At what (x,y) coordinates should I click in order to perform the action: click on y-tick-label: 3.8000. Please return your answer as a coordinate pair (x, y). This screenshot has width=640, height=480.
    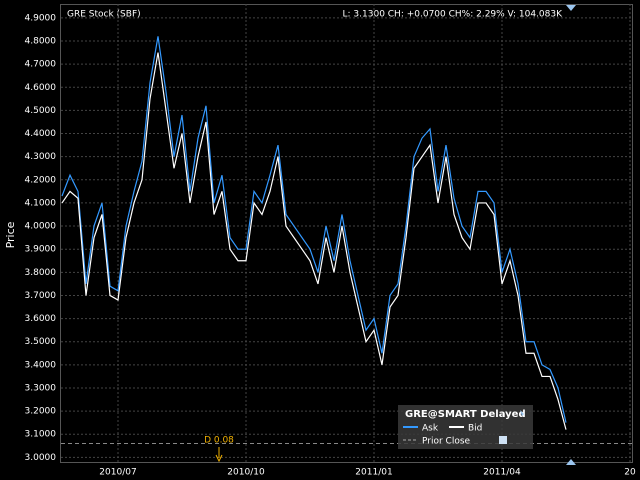
    Looking at the image, I should click on (41, 273).